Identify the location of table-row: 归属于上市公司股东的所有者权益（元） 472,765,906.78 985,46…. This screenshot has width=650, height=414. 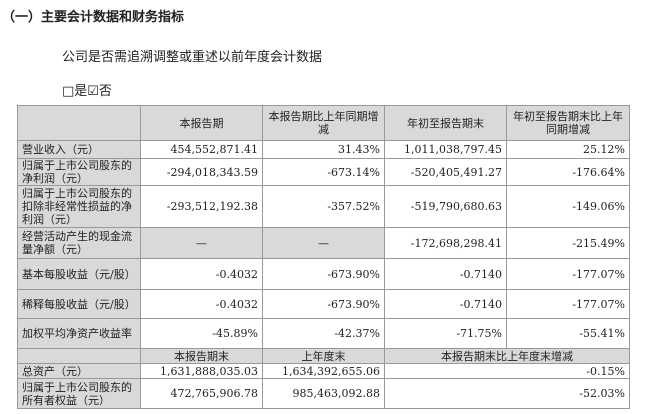
(323, 393).